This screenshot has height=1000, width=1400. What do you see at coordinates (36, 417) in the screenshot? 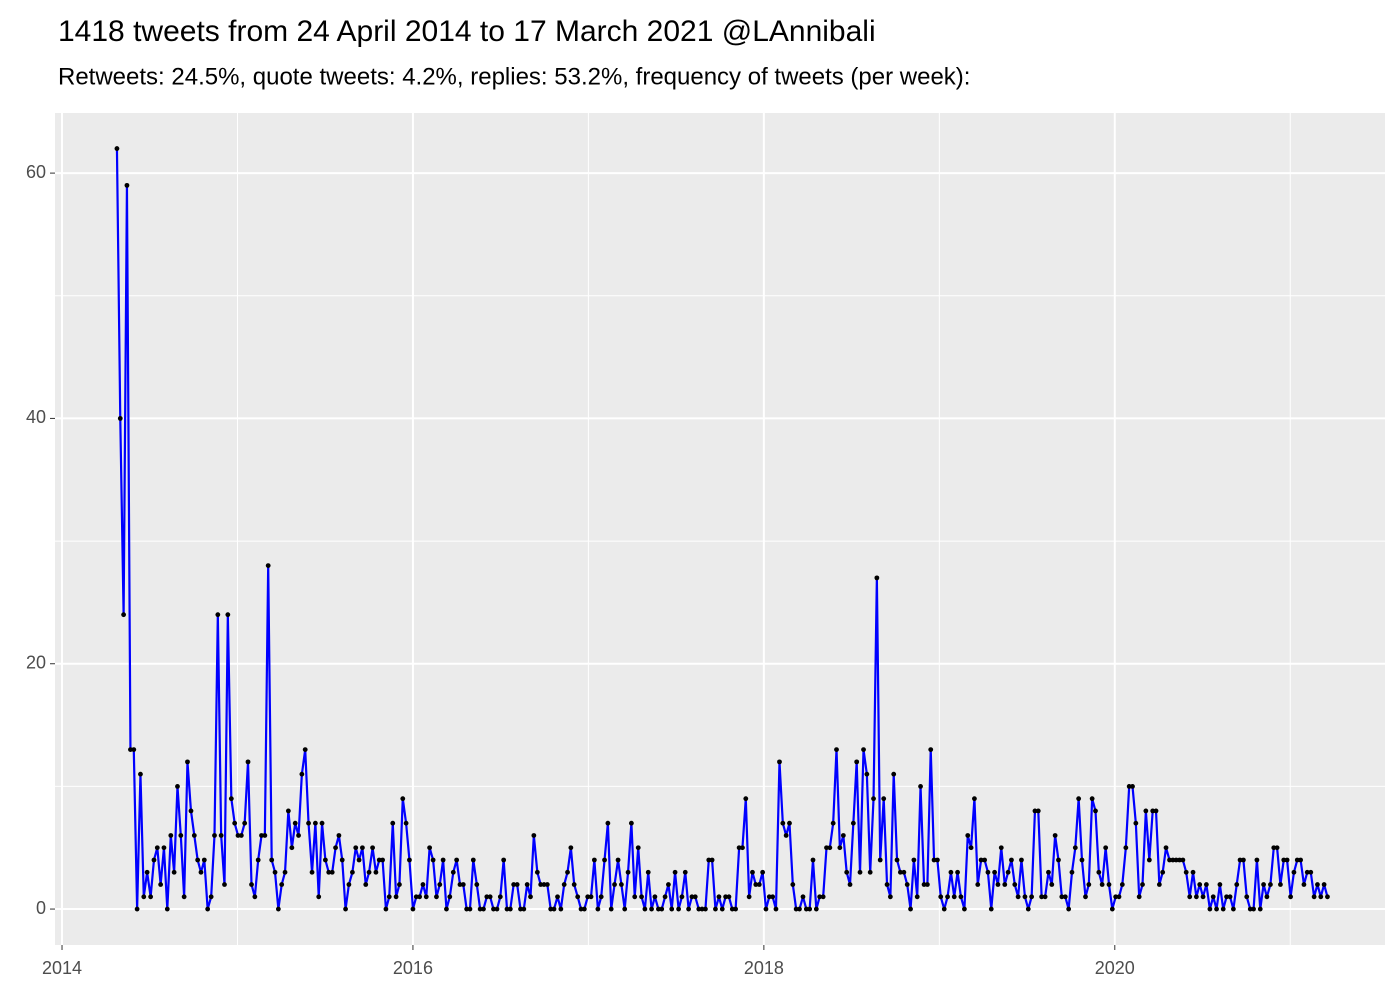
I see `y-tick-label: 40` at bounding box center [36, 417].